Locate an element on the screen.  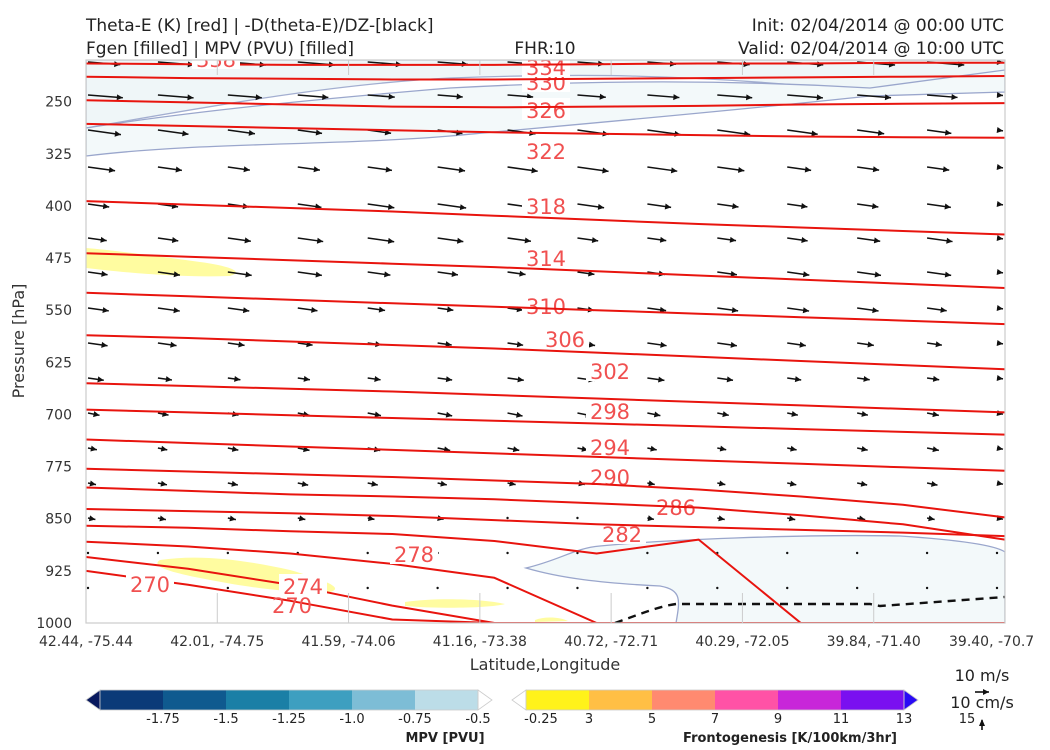
forecast-hour: FHR:10 is located at coordinates (544, 49).